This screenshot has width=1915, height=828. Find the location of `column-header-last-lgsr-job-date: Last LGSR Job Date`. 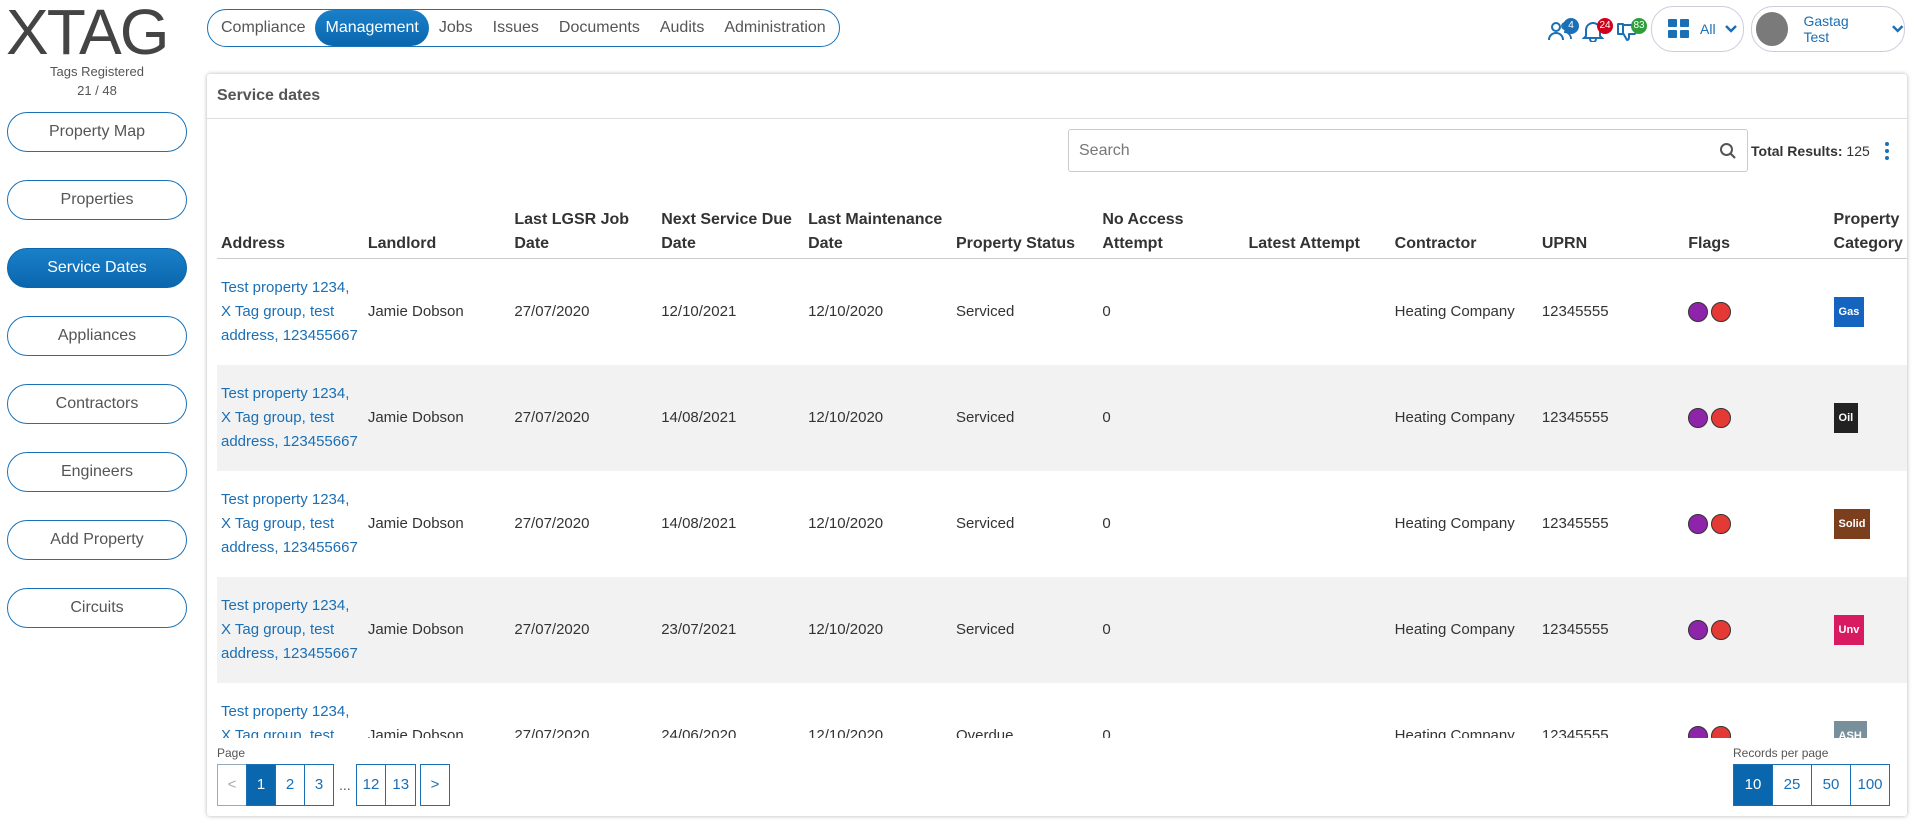

column-header-last-lgsr-job-date: Last LGSR Job Date is located at coordinates (584, 229).